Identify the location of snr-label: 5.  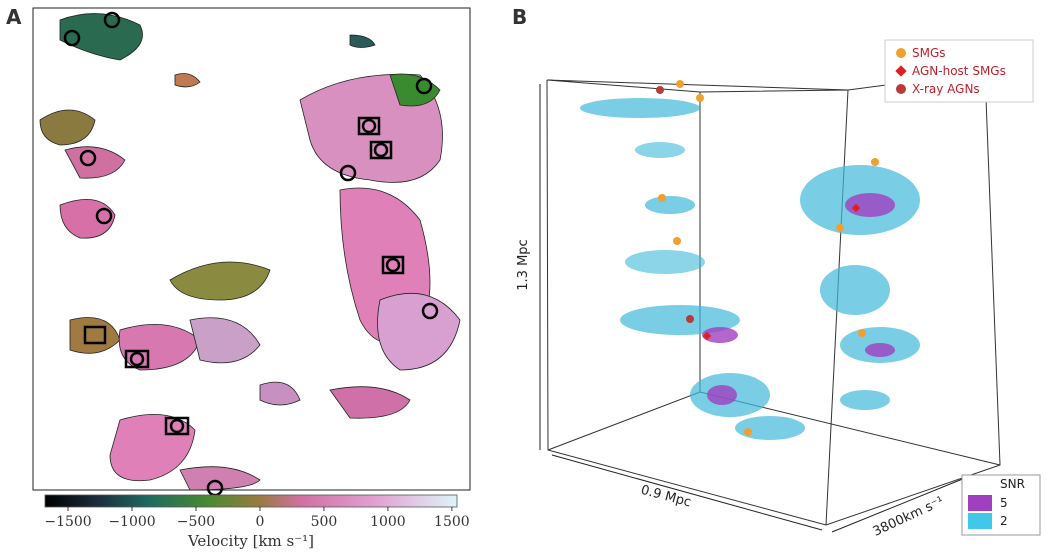
(1004, 503).